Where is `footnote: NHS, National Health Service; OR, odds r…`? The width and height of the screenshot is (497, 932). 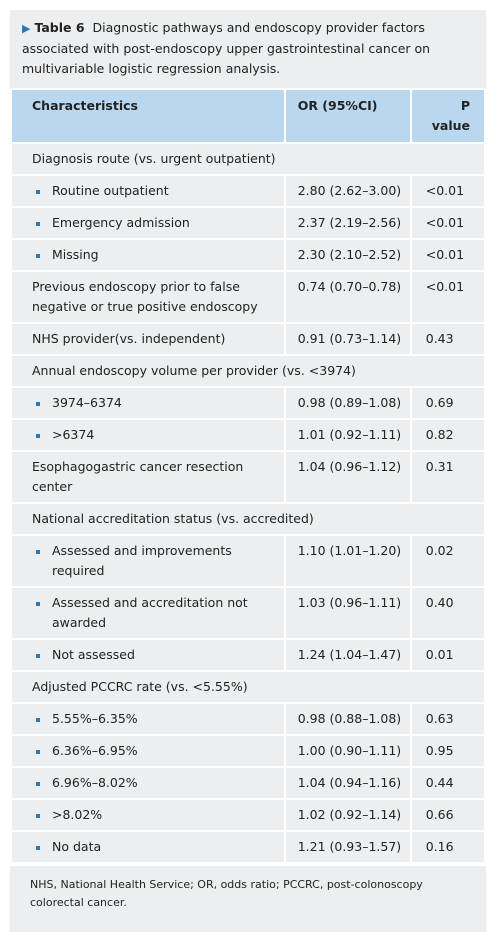
footnote: NHS, National Health Service; OR, odds r… is located at coordinates (248, 898).